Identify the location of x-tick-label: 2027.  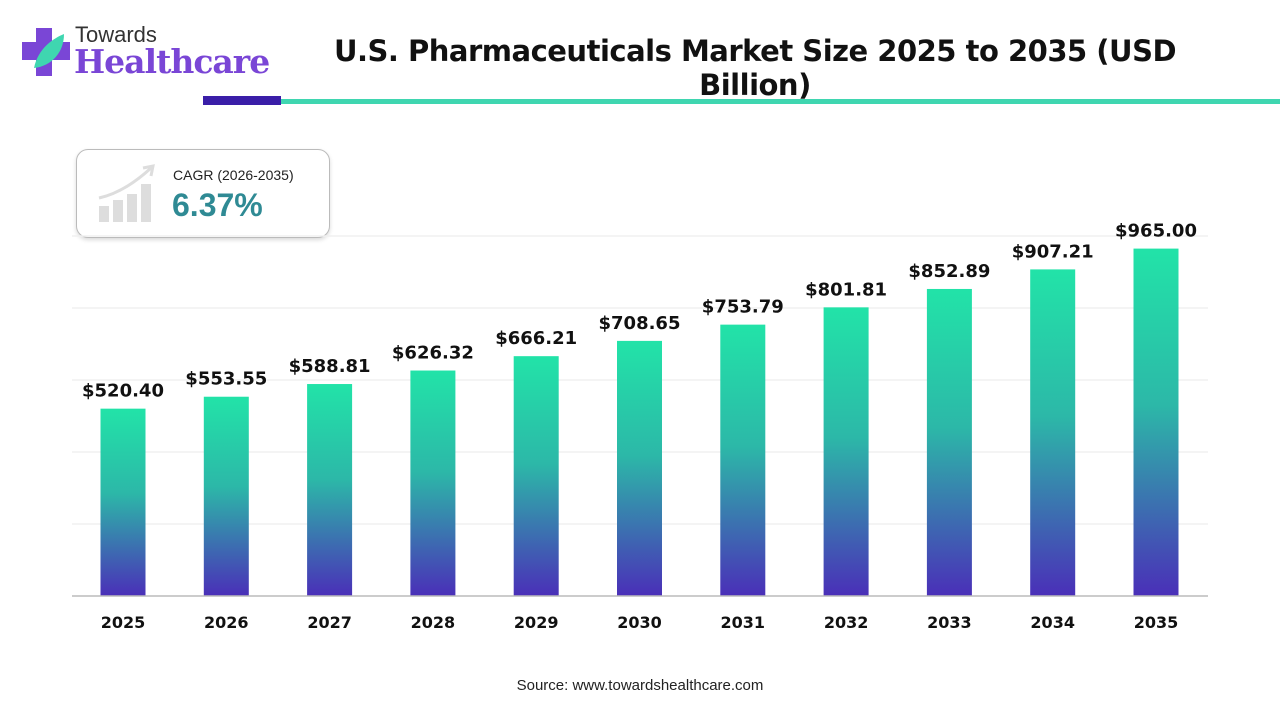
(329, 622).